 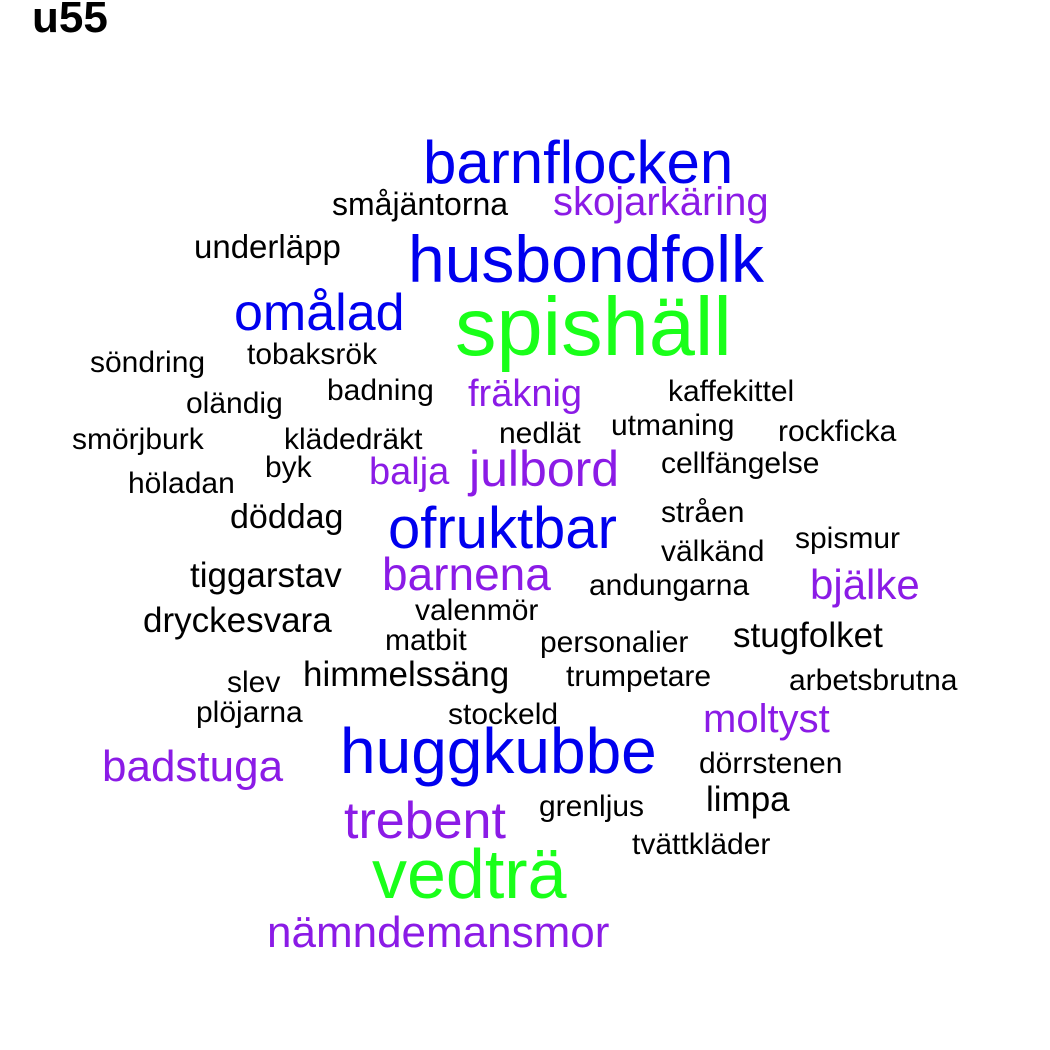 I want to click on cloud-word-45: huggkubbe, so click(x=498, y=751).